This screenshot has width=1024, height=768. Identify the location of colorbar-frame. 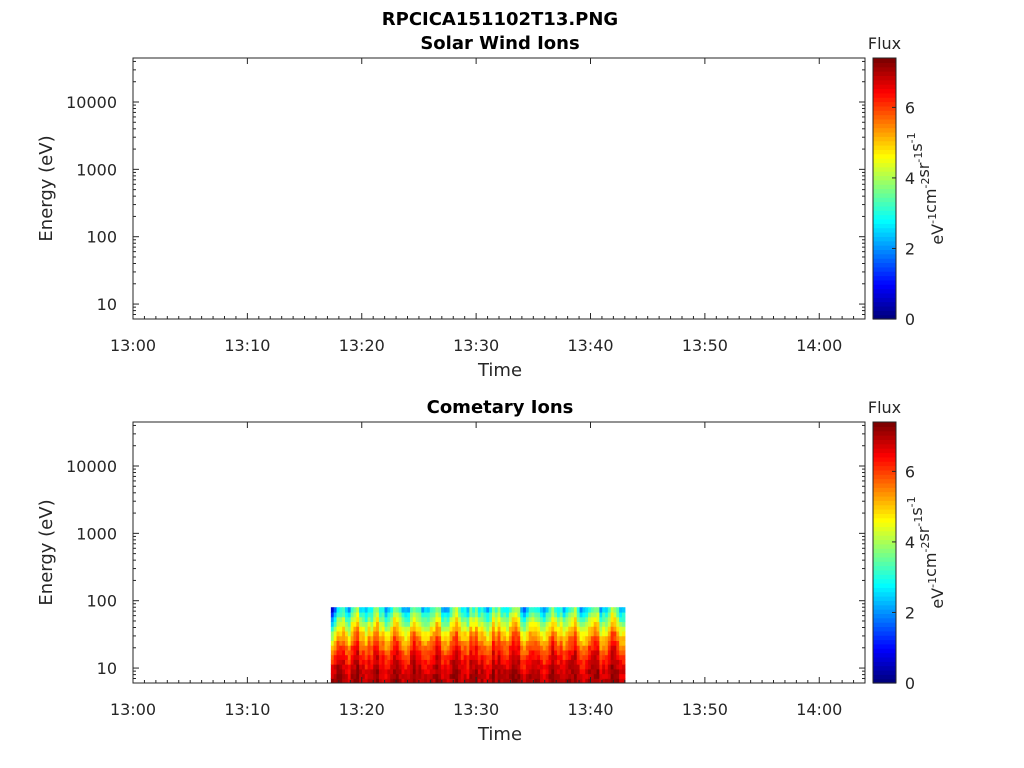
(884, 552).